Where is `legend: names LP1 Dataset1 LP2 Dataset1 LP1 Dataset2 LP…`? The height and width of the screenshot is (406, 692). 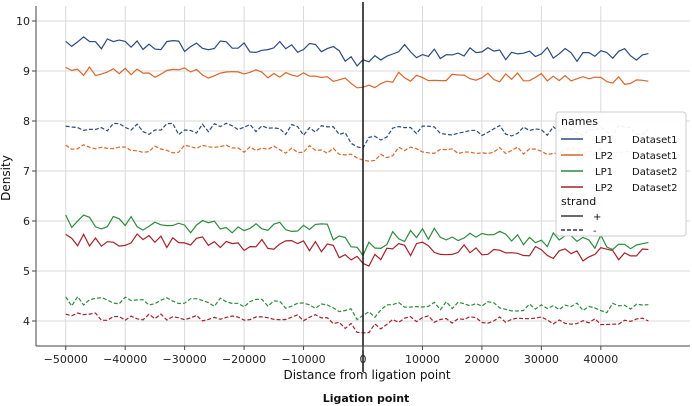
legend: names LP1 Dataset1 LP2 Dataset1 LP1 Dataset2 LP… is located at coordinates (621, 174).